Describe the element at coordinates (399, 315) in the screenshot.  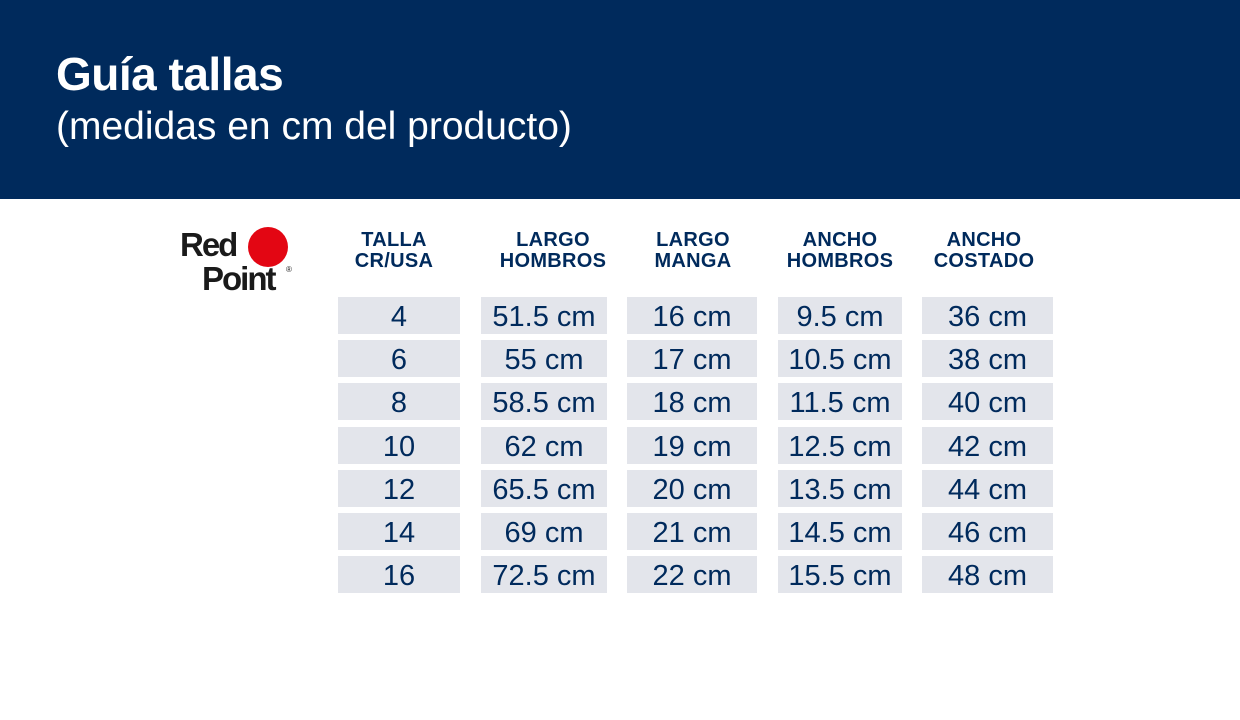
I see `table-cell: 4` at that location.